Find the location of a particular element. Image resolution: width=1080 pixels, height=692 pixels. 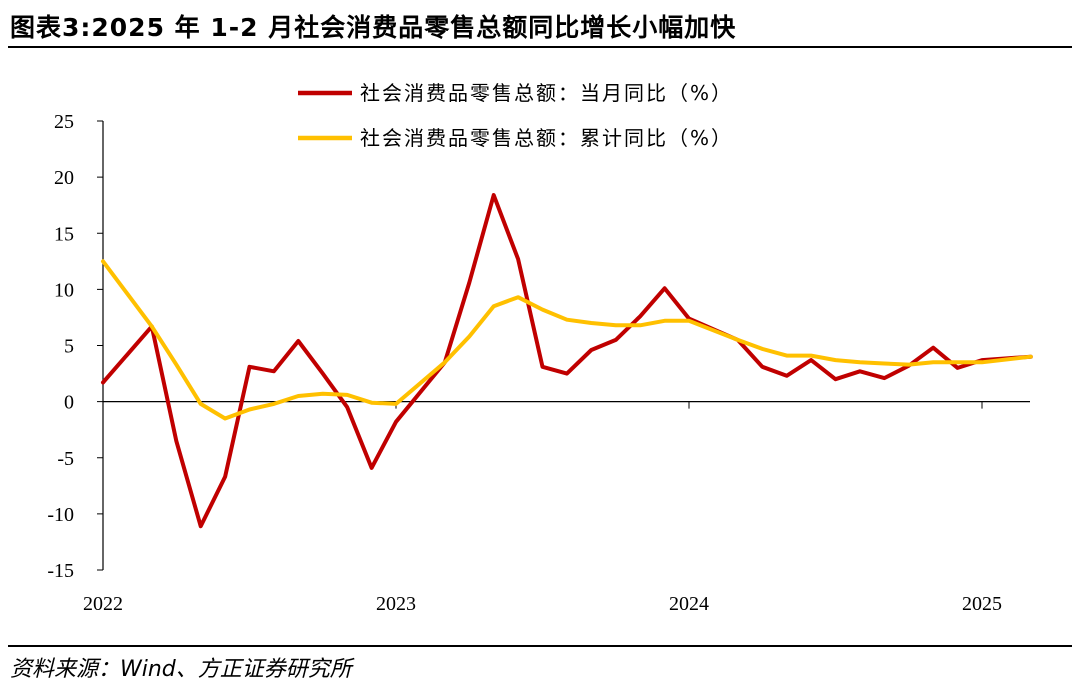

x-tick-label: 2024 is located at coordinates (689, 604).